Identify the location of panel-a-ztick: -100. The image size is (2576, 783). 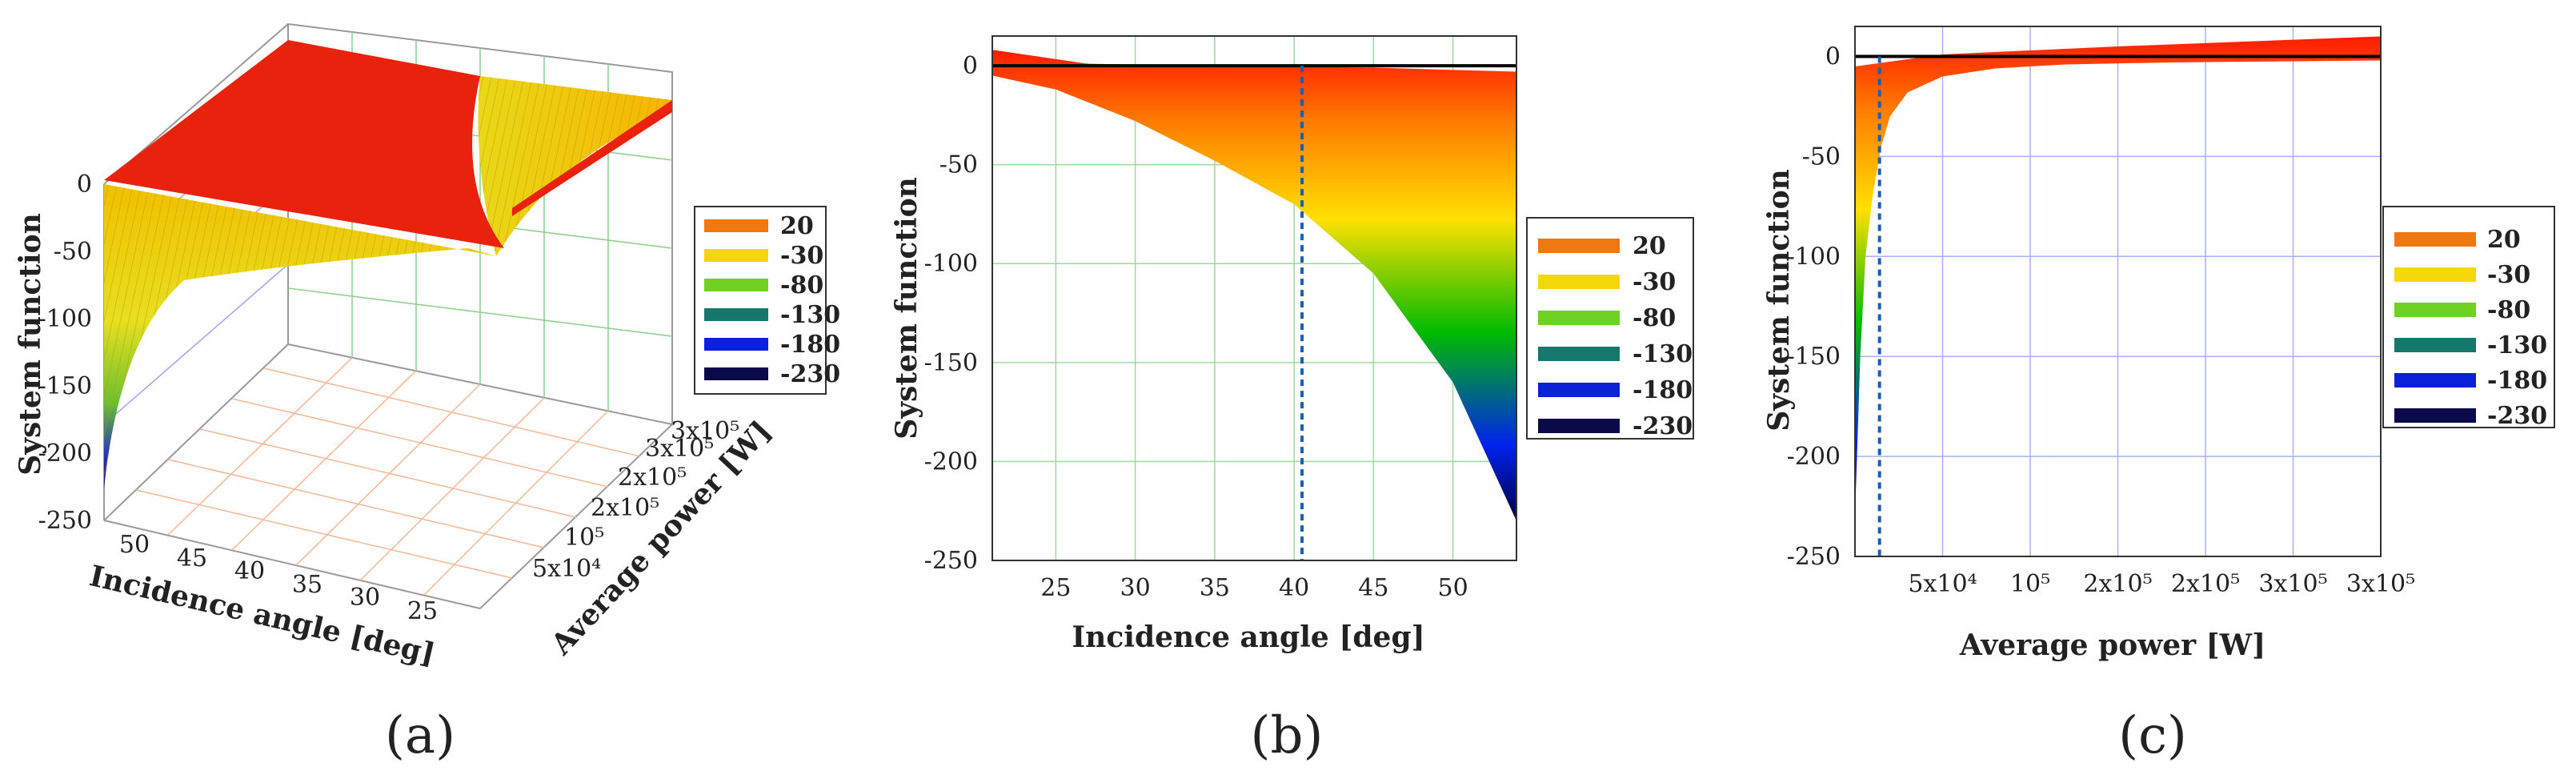
(65, 319).